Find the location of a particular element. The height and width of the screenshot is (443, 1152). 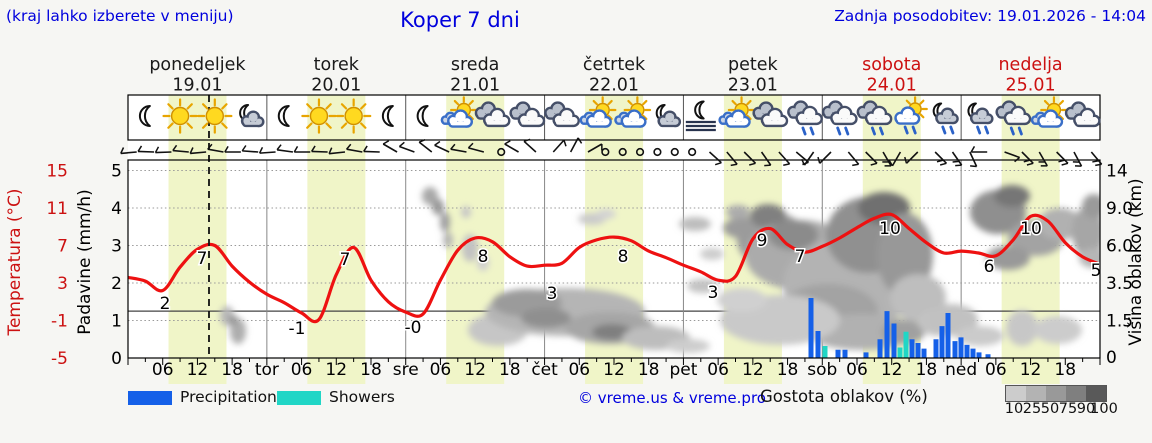

day-abbr-label: sob is located at coordinates (822, 370).